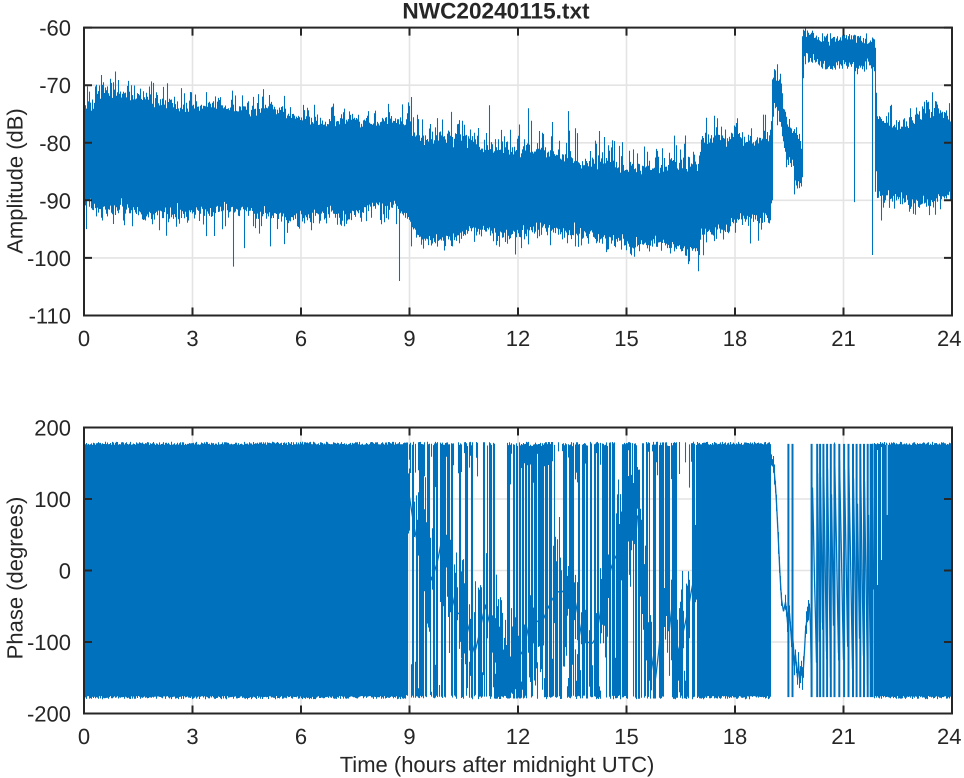 Image resolution: width=964 pixels, height=778 pixels. Describe the element at coordinates (52, 499) in the screenshot. I see `svg-text: 100` at that location.